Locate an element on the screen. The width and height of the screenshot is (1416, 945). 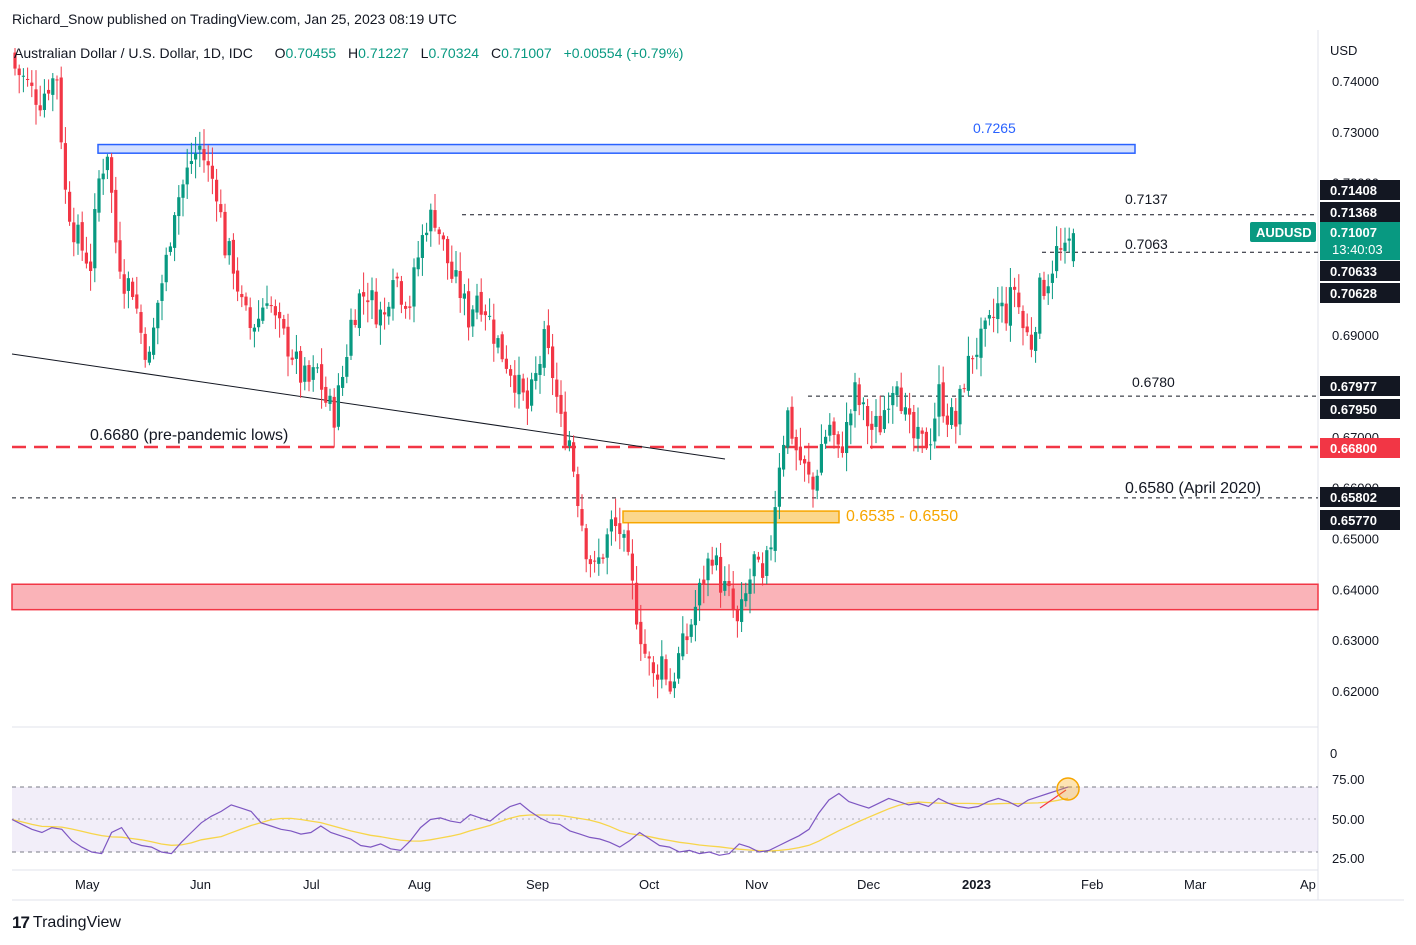
rsi-line is located at coordinates (540, 821).